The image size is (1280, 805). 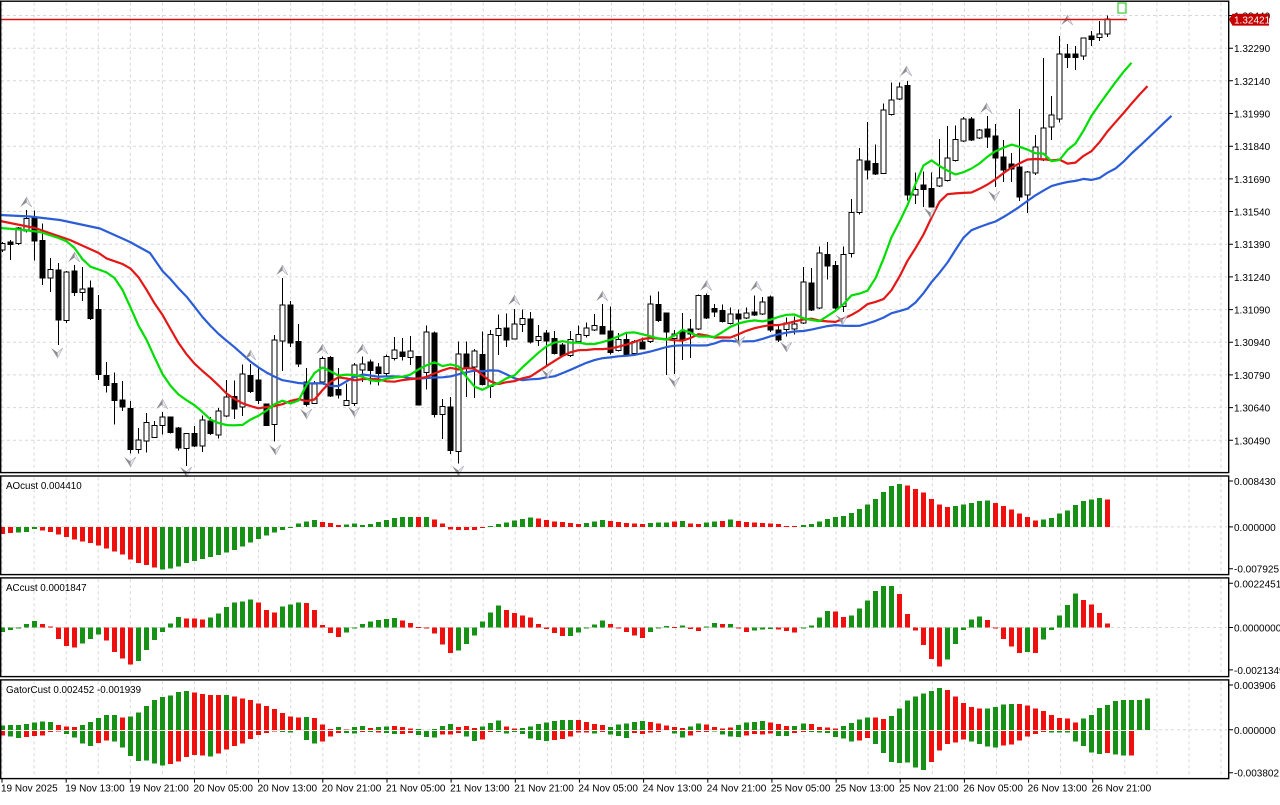 I want to click on svg-text: 21 Nov 21:00, so click(x=544, y=789).